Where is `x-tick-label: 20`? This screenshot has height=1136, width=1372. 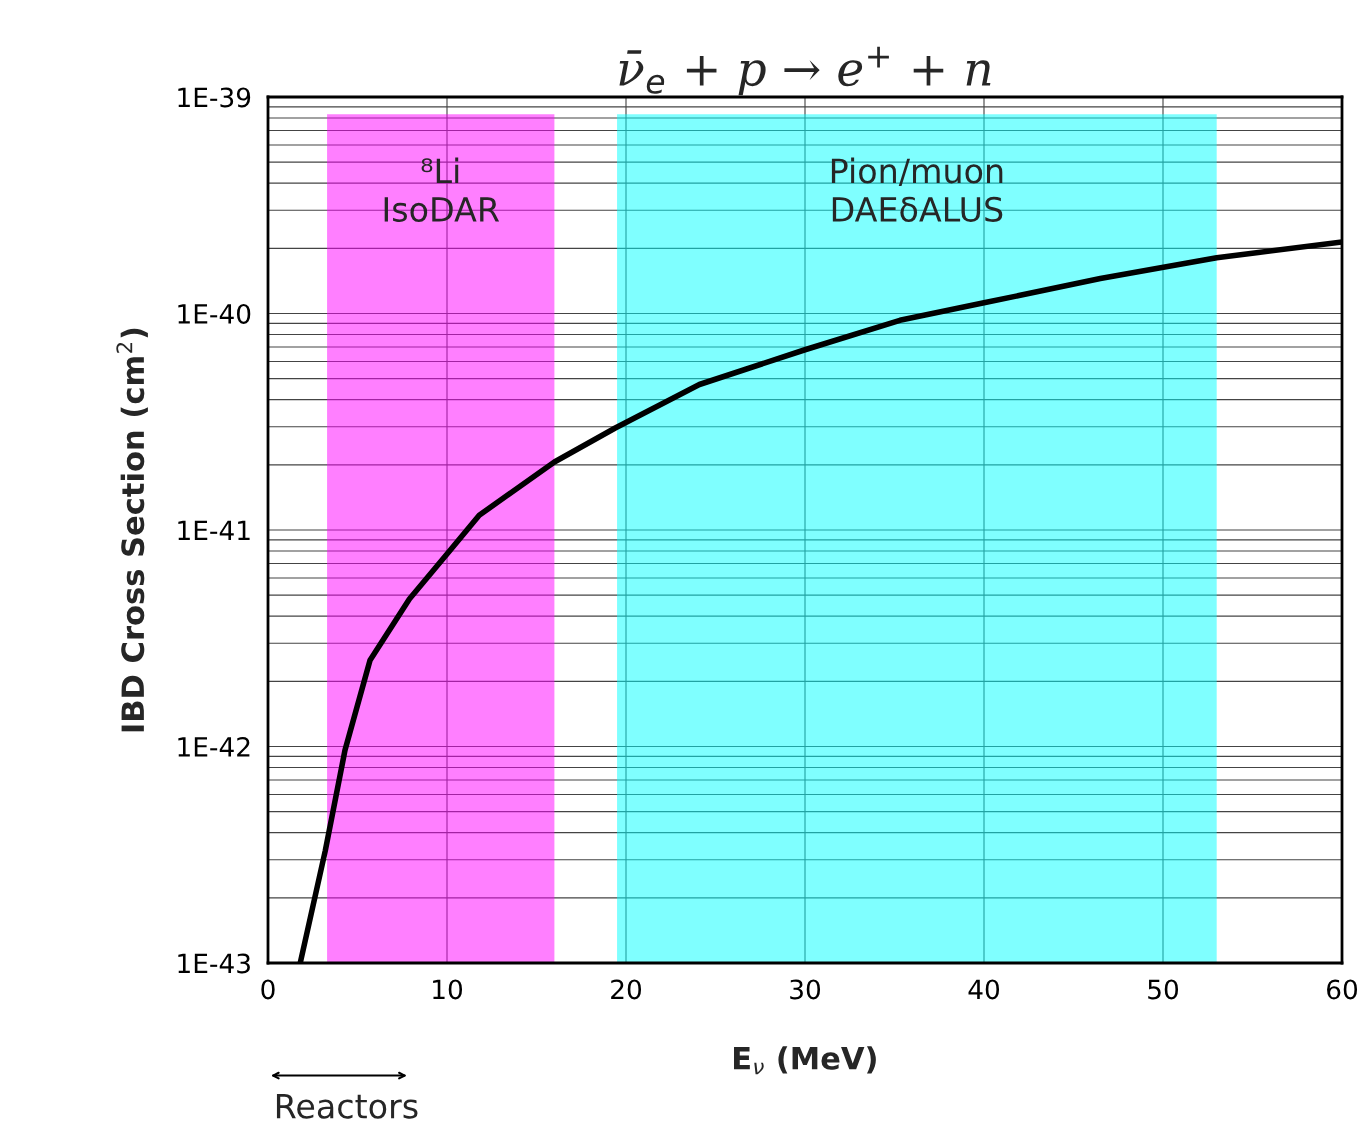 x-tick-label: 20 is located at coordinates (626, 989).